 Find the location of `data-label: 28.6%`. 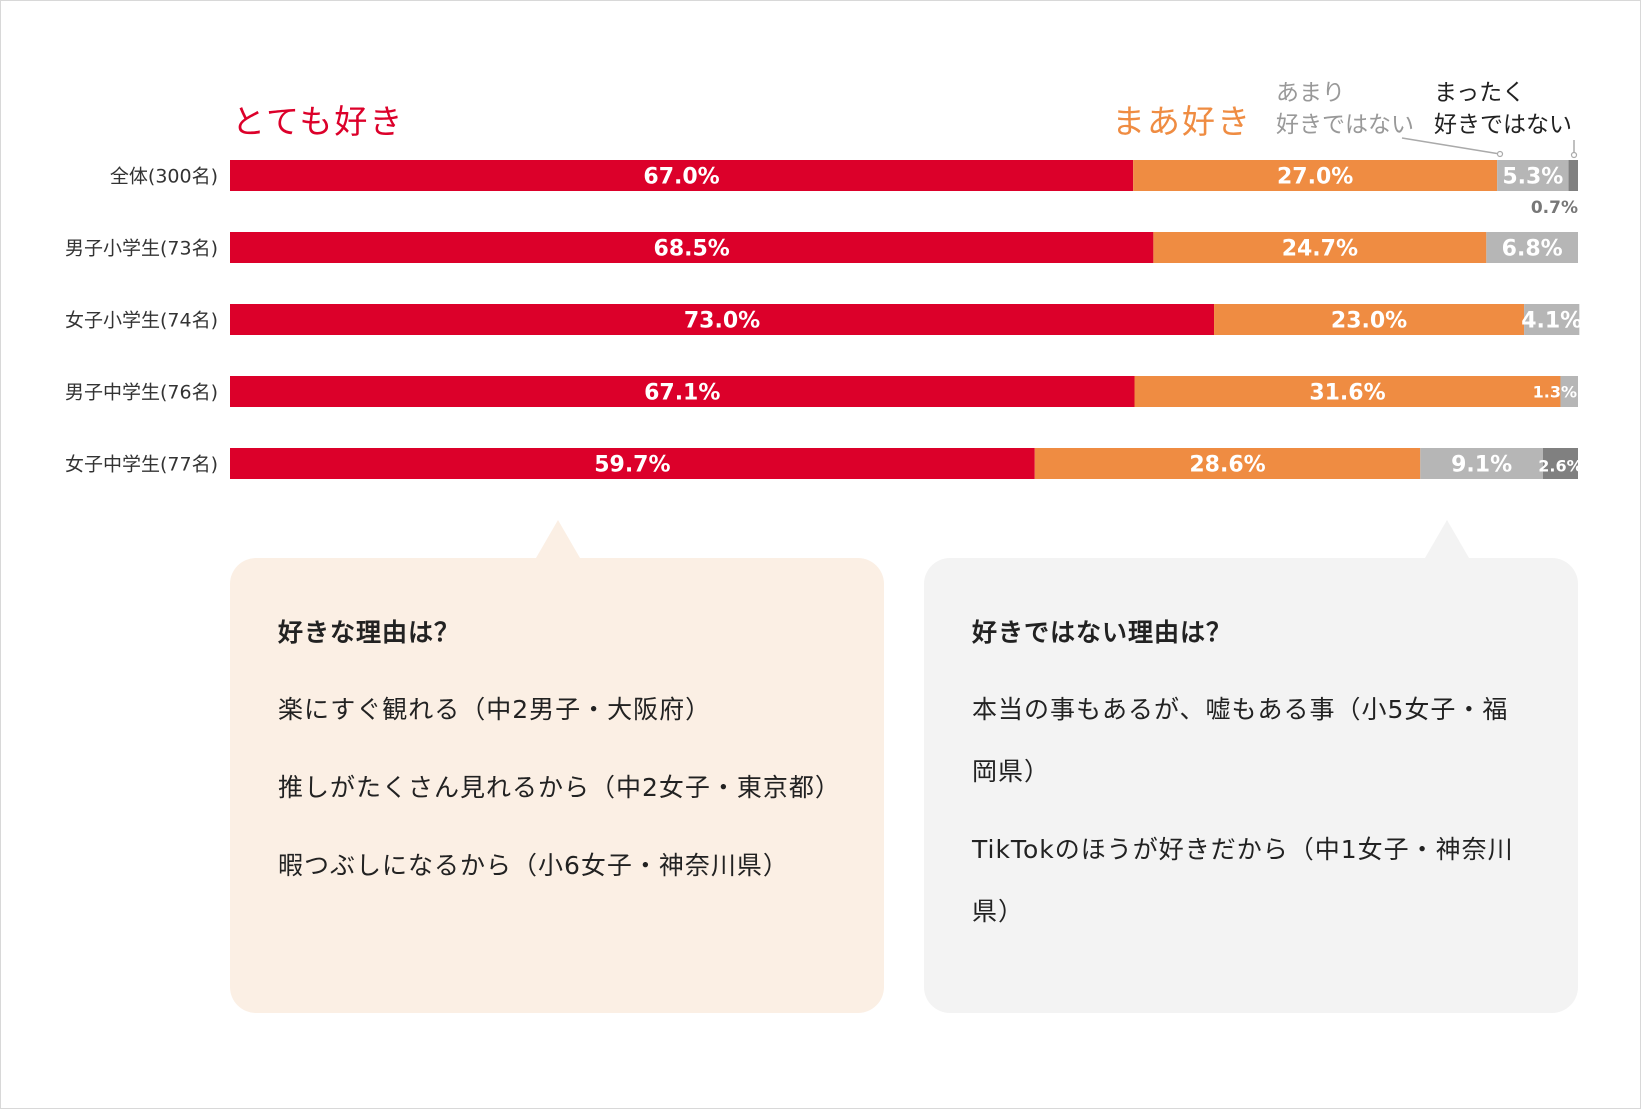

data-label: 28.6% is located at coordinates (1227, 465).